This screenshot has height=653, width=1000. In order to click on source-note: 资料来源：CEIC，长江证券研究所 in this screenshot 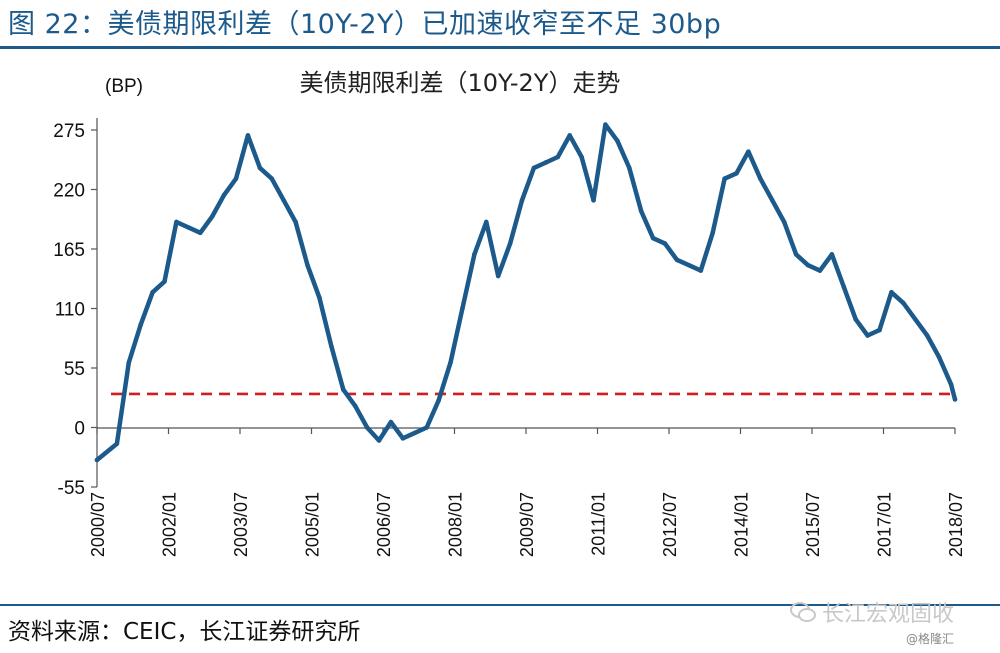, I will do `click(184, 632)`.